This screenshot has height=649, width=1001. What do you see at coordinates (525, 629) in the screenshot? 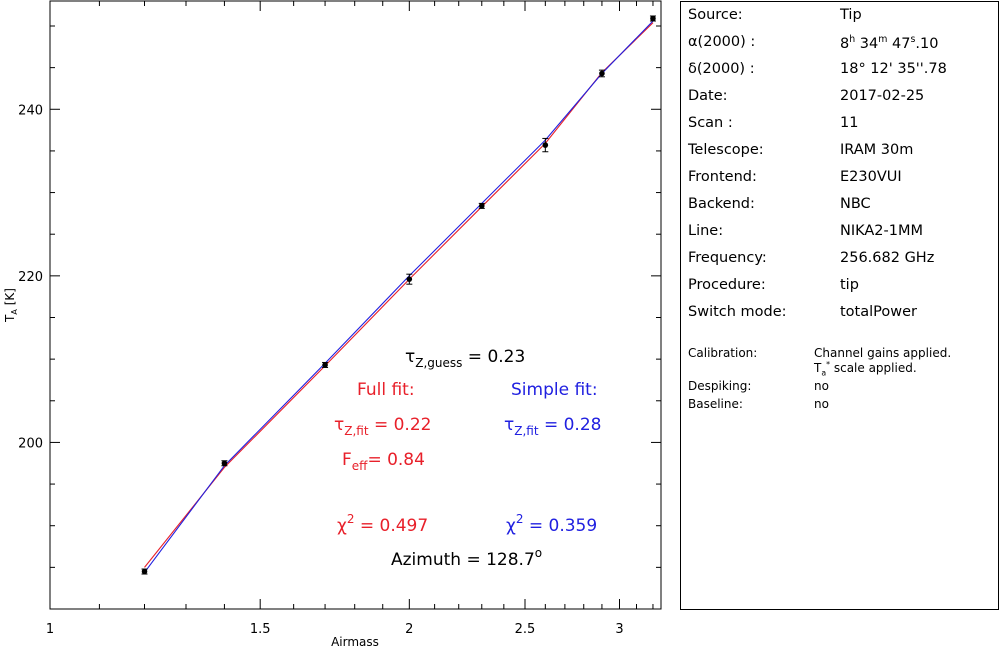
I see `x-tick-label: 2.5` at bounding box center [525, 629].